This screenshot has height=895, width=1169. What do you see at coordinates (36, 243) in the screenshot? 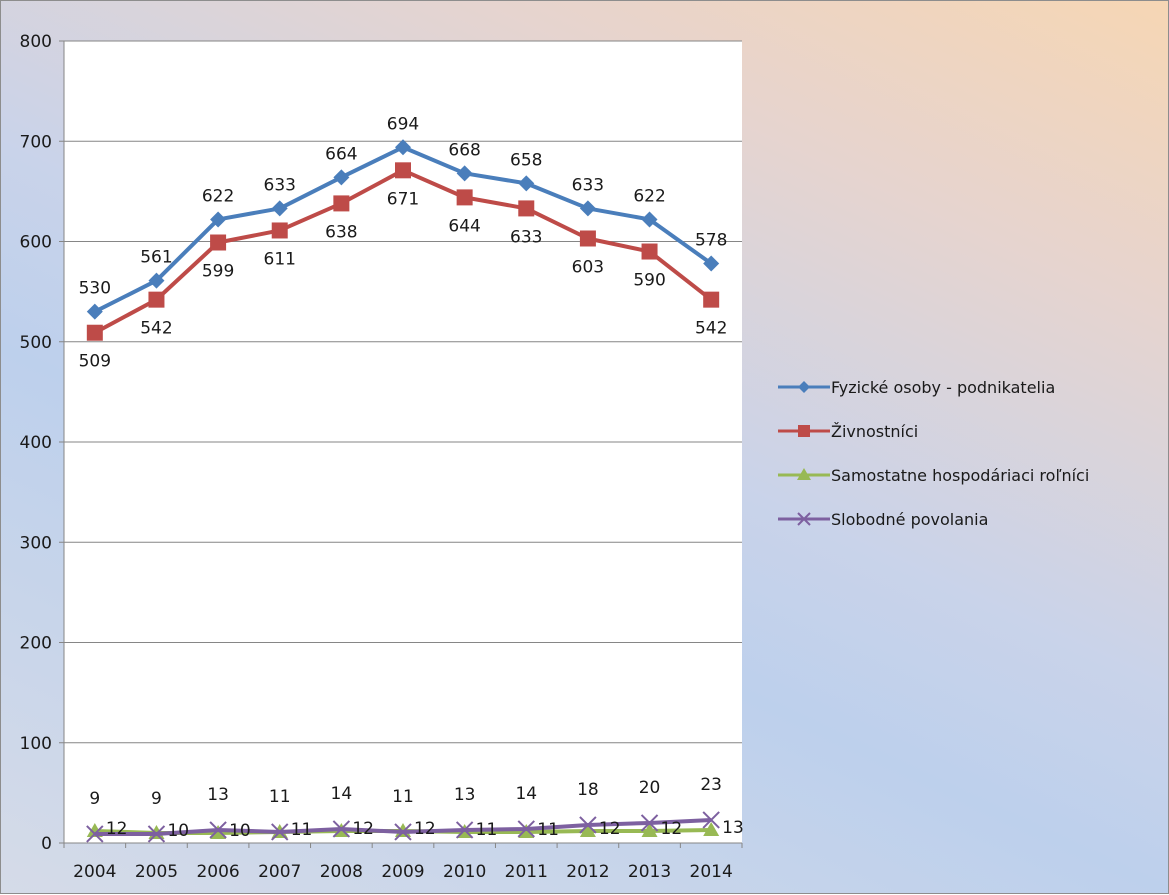
I see `y-tick-label: 600` at bounding box center [36, 243].